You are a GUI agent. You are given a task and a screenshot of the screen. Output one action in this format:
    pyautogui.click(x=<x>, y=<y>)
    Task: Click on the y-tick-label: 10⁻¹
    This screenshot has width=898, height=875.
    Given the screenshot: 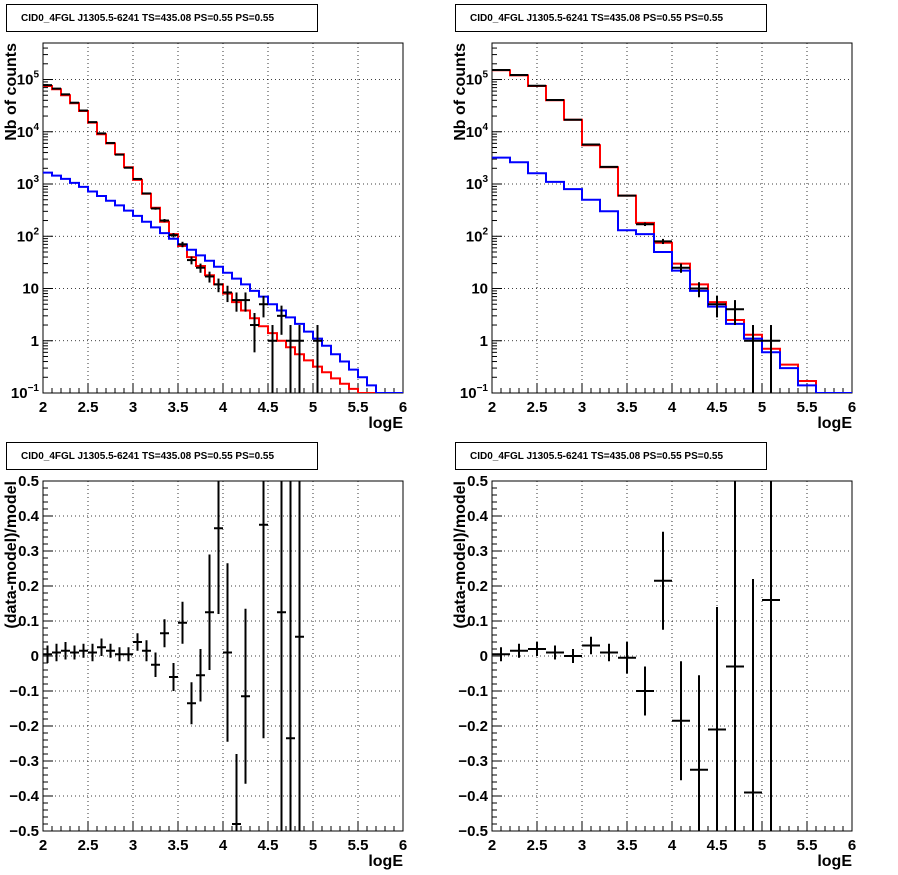 What is the action you would take?
    pyautogui.click(x=25, y=392)
    